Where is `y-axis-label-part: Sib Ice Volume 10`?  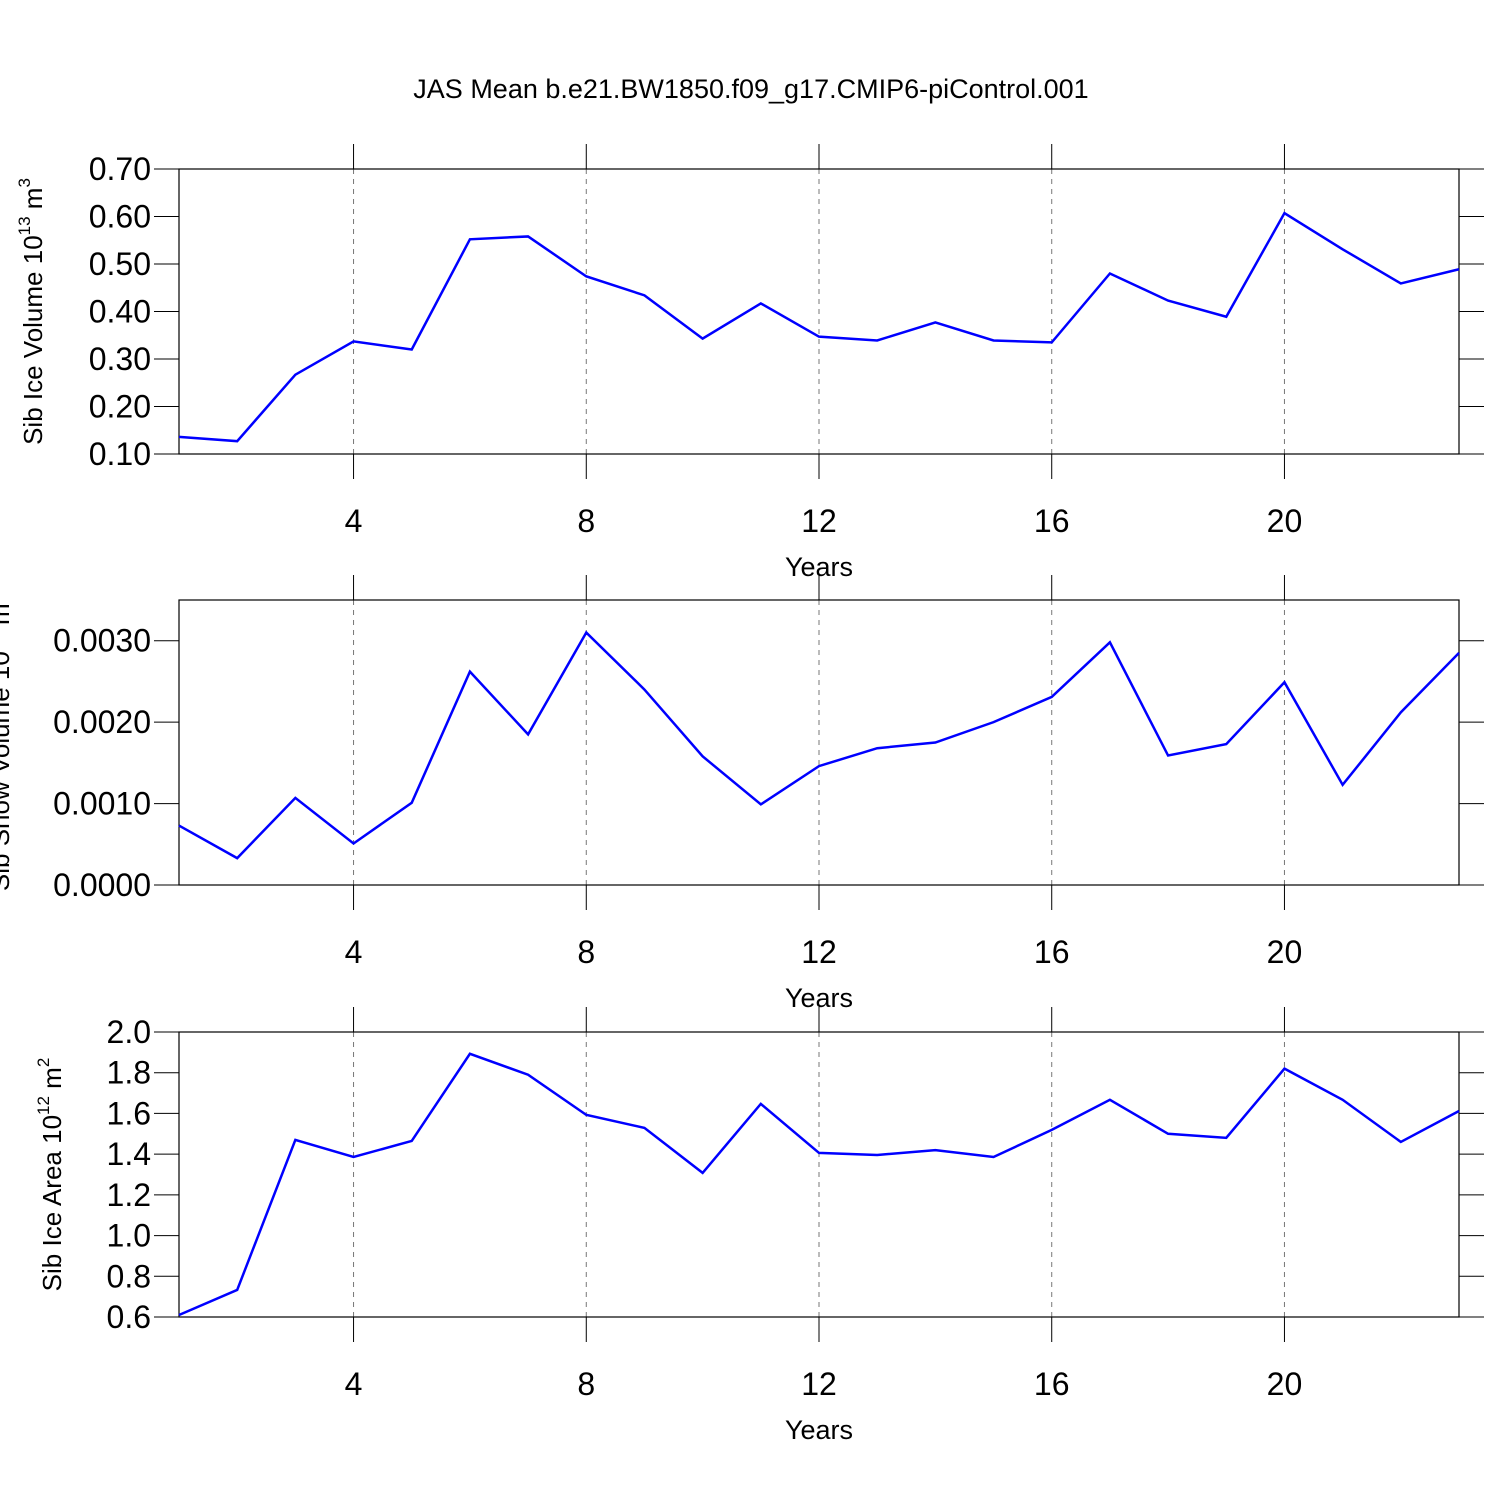 y-axis-label-part: Sib Ice Volume 10 is located at coordinates (33, 340).